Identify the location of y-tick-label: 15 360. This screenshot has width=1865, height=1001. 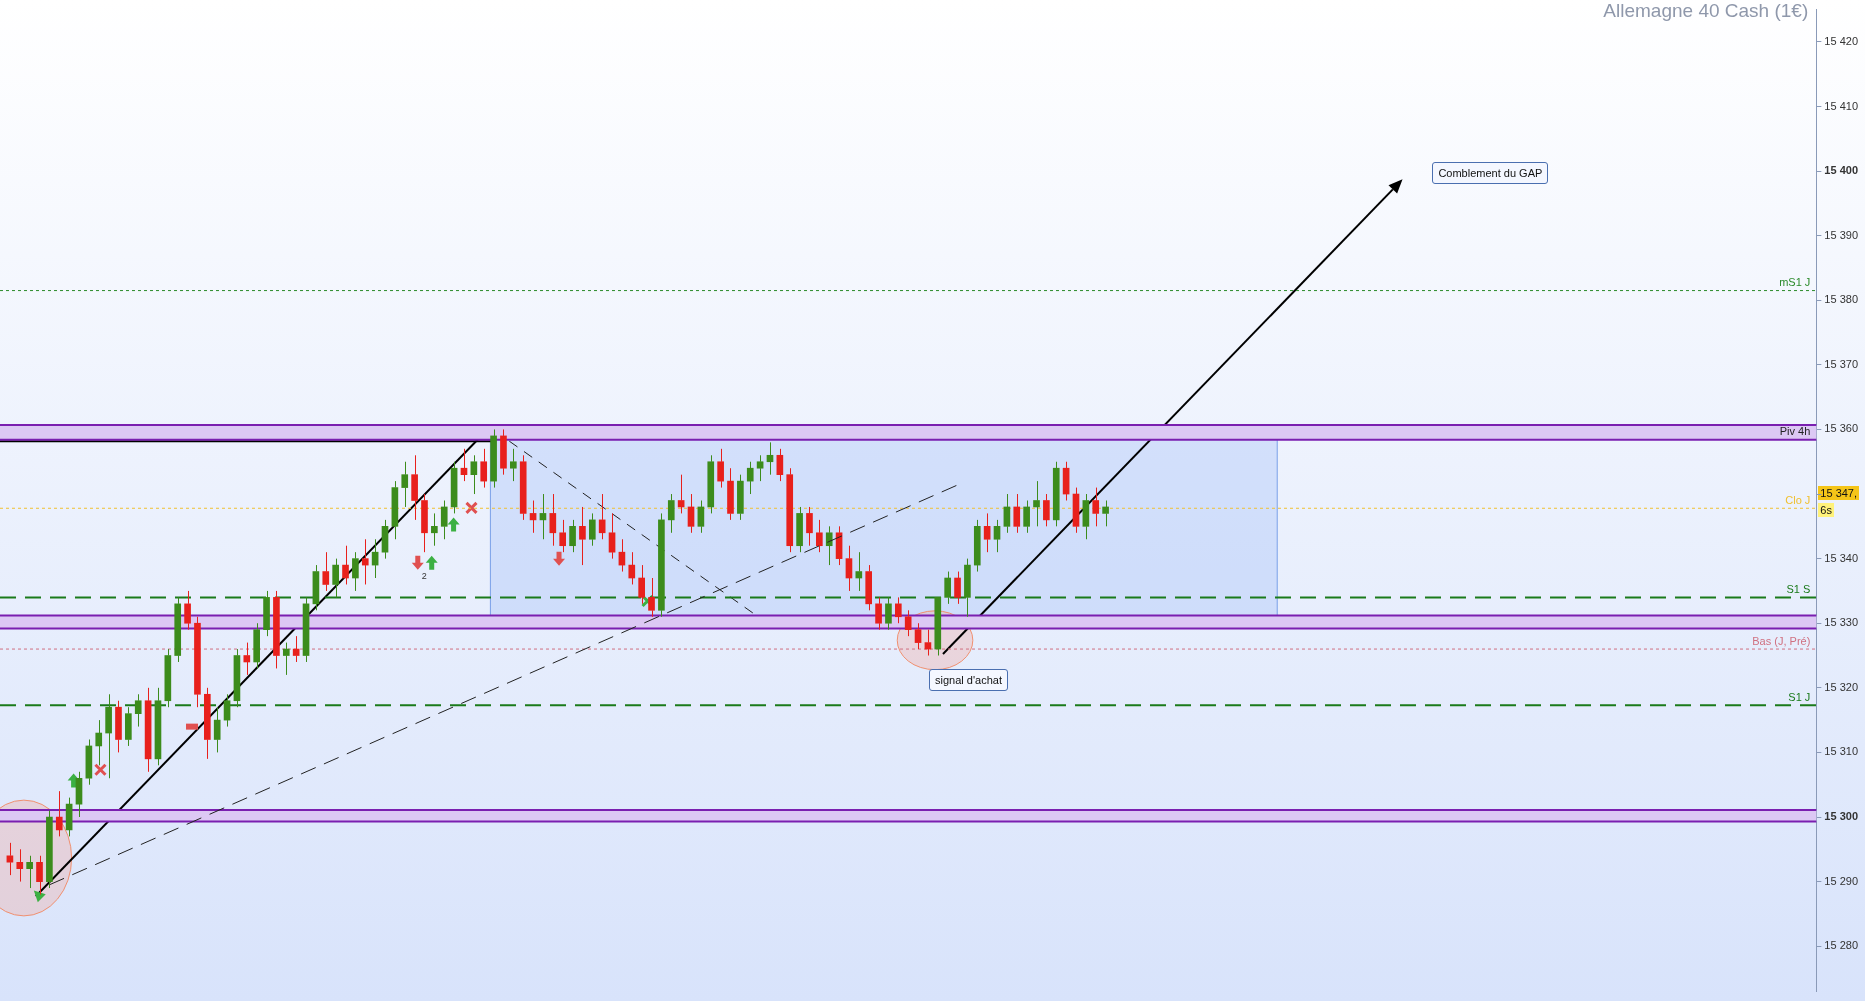
(1841, 428).